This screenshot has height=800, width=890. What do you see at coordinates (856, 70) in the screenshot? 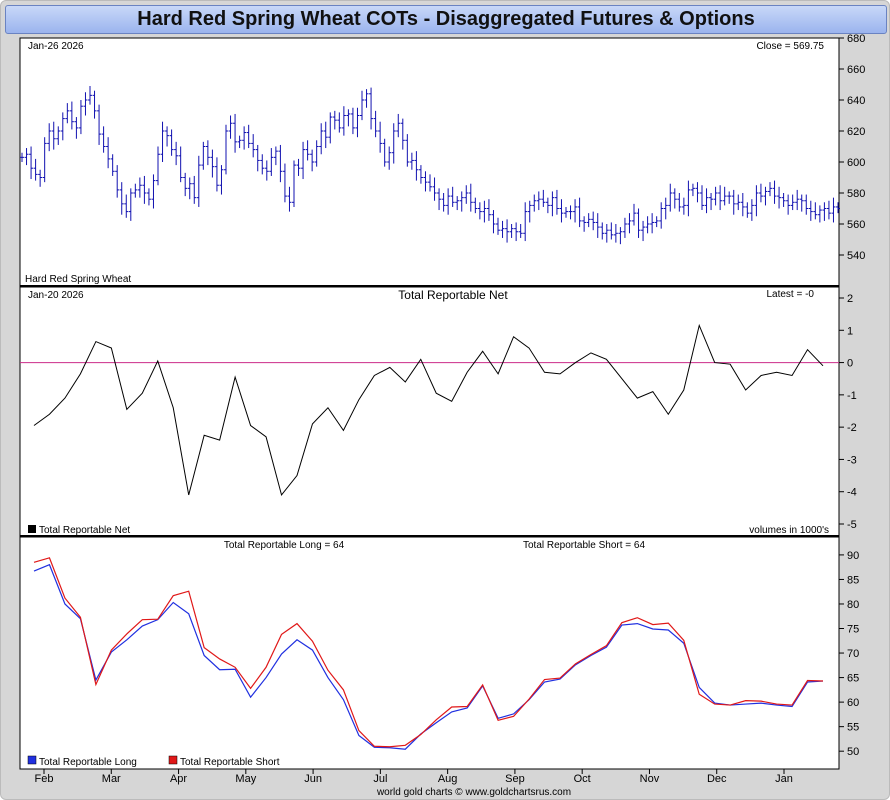
I see `y-tick-label: 660` at bounding box center [856, 70].